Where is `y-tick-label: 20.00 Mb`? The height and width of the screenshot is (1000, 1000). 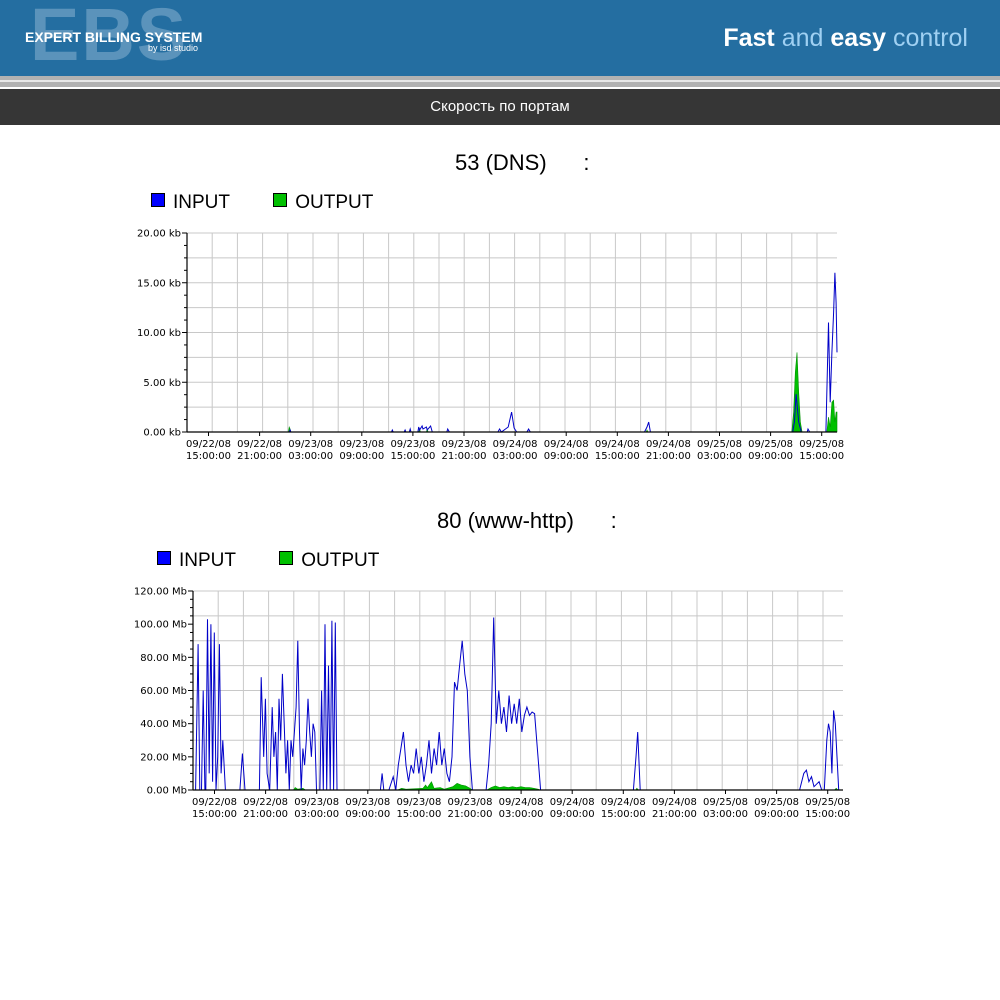
y-tick-label: 20.00 Mb is located at coordinates (163, 757).